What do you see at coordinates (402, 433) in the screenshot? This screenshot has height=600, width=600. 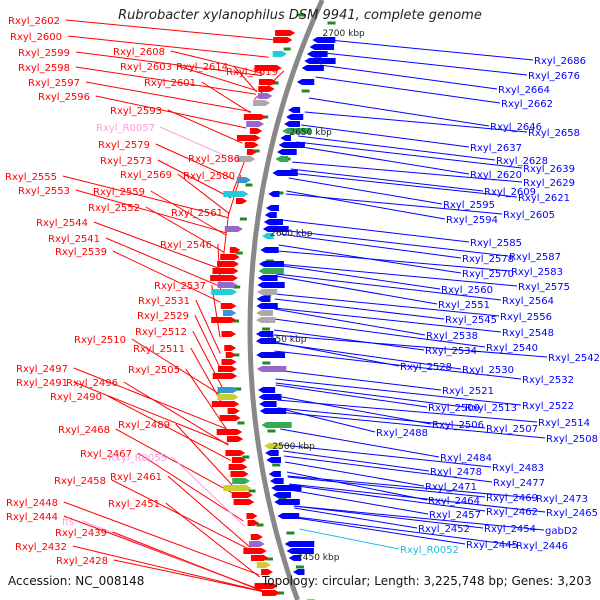 I see `gene-label-right: Rxyl_2488` at bounding box center [402, 433].